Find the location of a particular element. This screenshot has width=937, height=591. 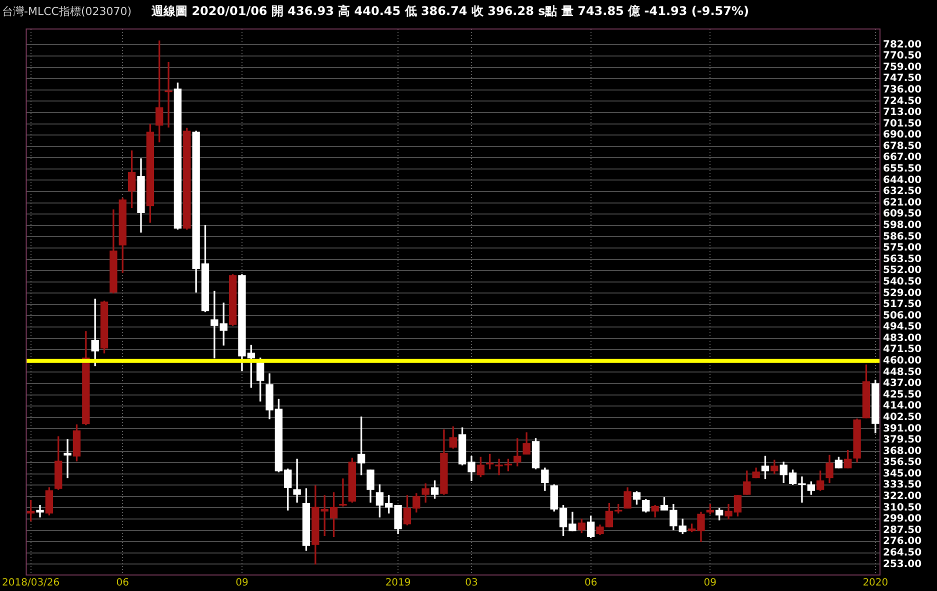

chart-title: 台灣-MLCC指標(023070) is located at coordinates (67, 11).